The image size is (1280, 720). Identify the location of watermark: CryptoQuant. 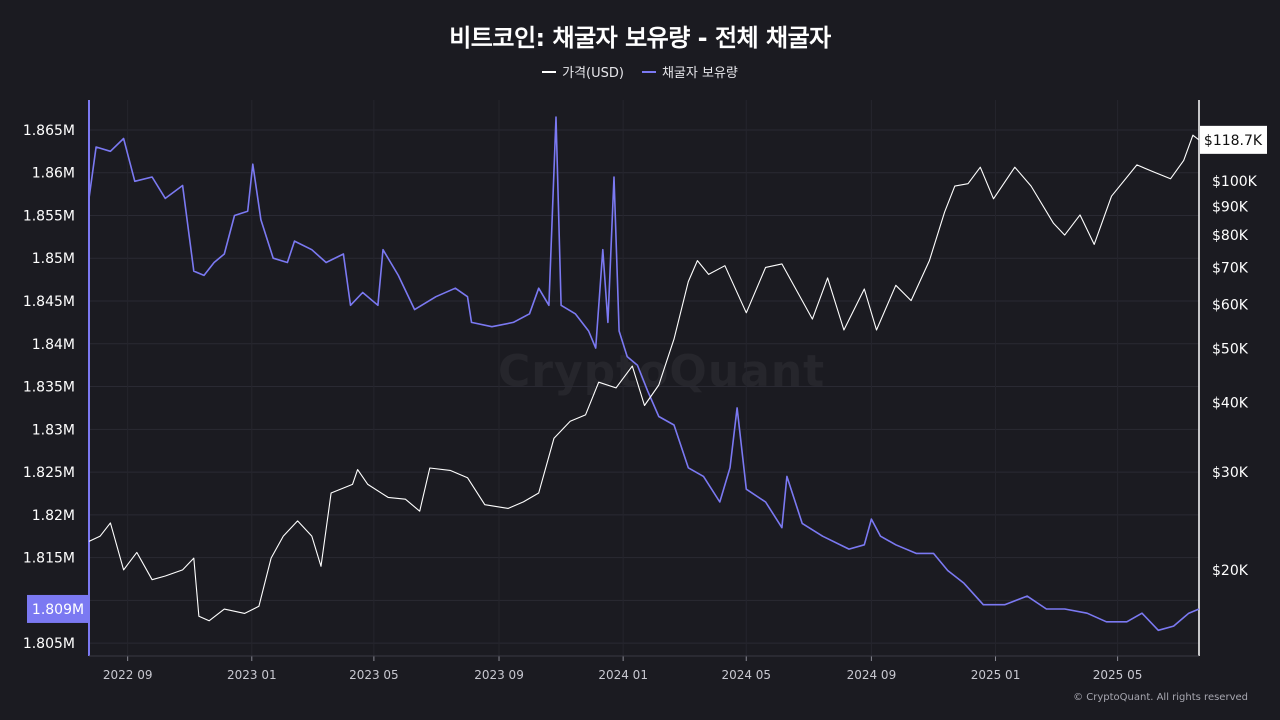
(662, 371).